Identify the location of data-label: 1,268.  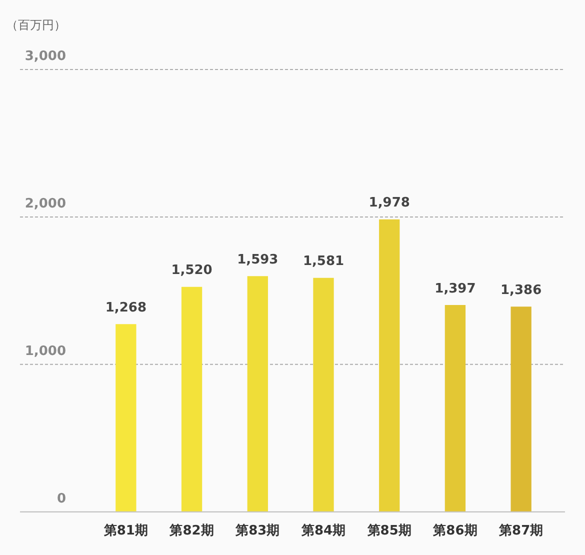
(125, 308).